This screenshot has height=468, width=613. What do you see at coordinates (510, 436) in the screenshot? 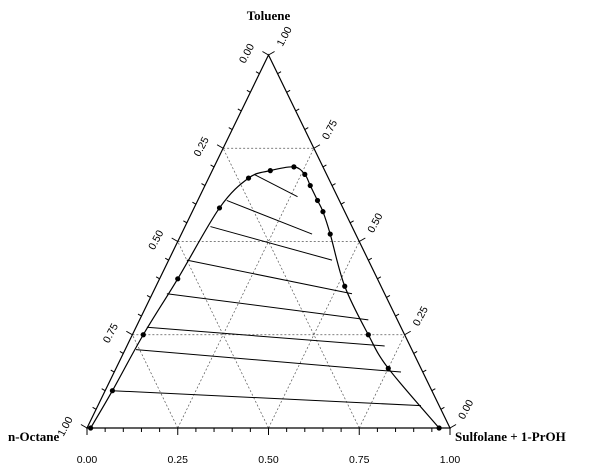
I see `vertex-label-right: Sulfolane + 1-PrOH` at bounding box center [510, 436].